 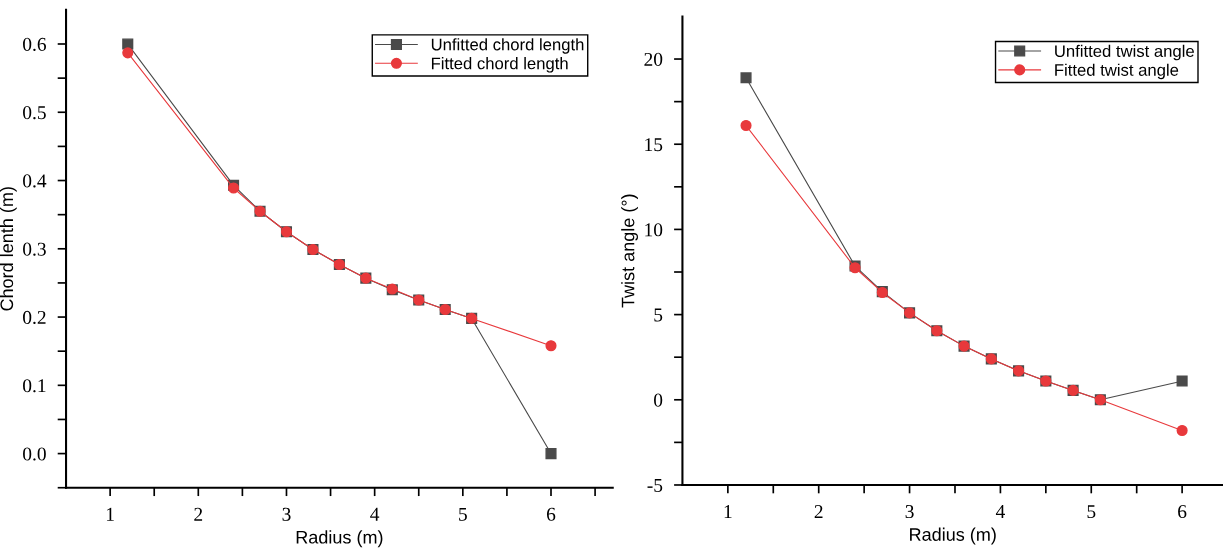 What do you see at coordinates (1124, 52) in the screenshot?
I see `legend-label: Unfitted twist angle` at bounding box center [1124, 52].